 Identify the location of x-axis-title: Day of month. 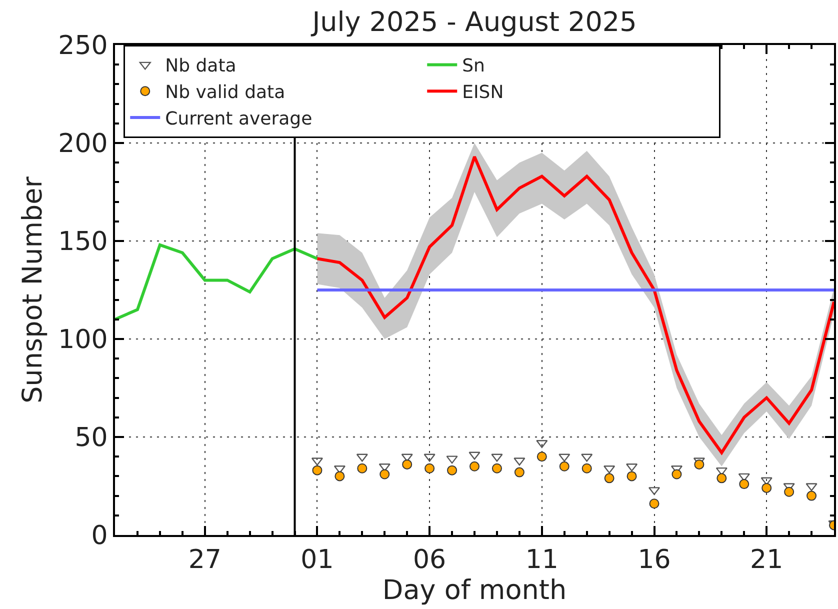
(474, 590).